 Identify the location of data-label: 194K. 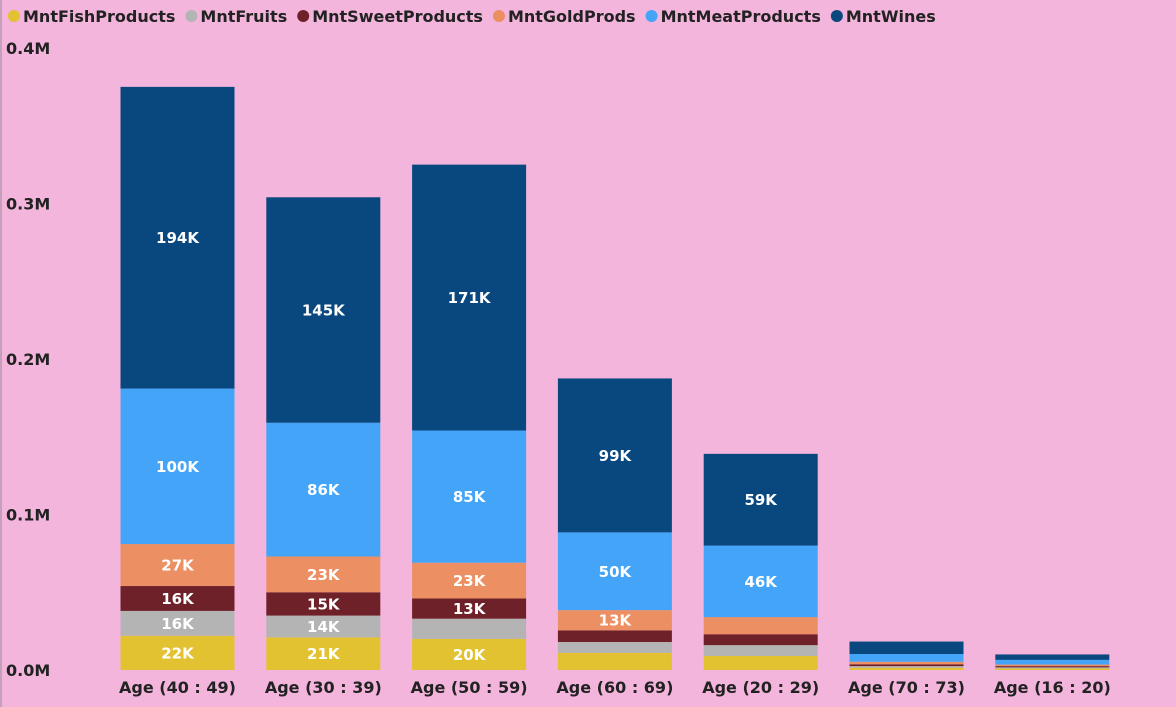
(178, 238).